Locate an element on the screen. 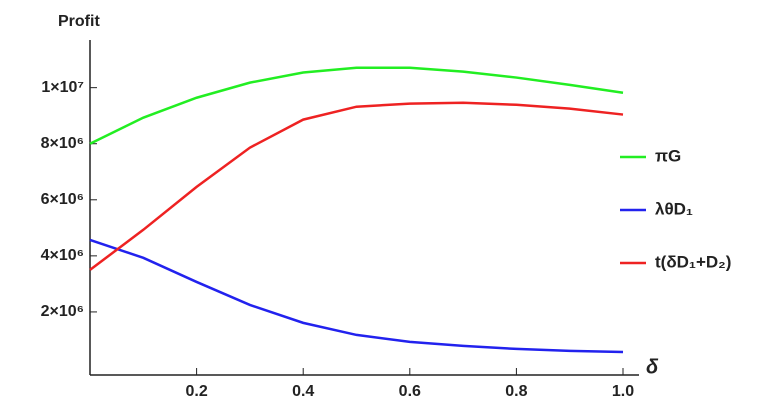  x-tick-label: 0.6 is located at coordinates (410, 391).